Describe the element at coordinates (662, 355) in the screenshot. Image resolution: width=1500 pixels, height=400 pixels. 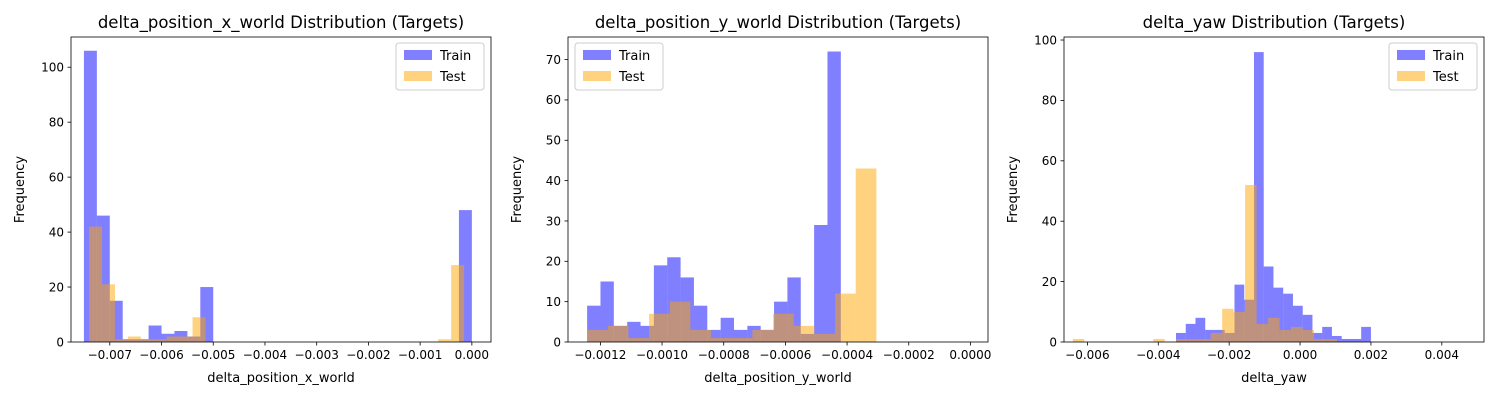
I see `x-tick-label: −0.0010` at that location.